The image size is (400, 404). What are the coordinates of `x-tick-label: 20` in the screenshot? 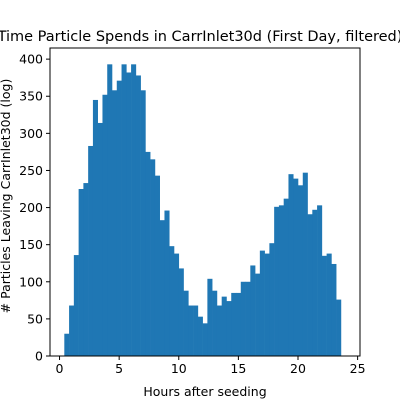 It's located at (298, 368).